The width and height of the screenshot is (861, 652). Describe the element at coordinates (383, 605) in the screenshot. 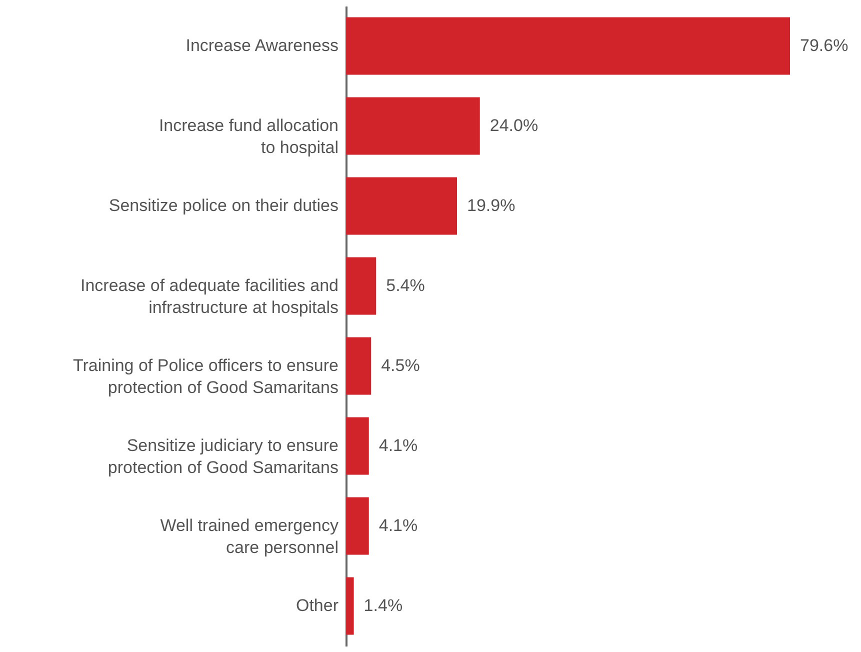

I see `data-label: 1.4%` at that location.